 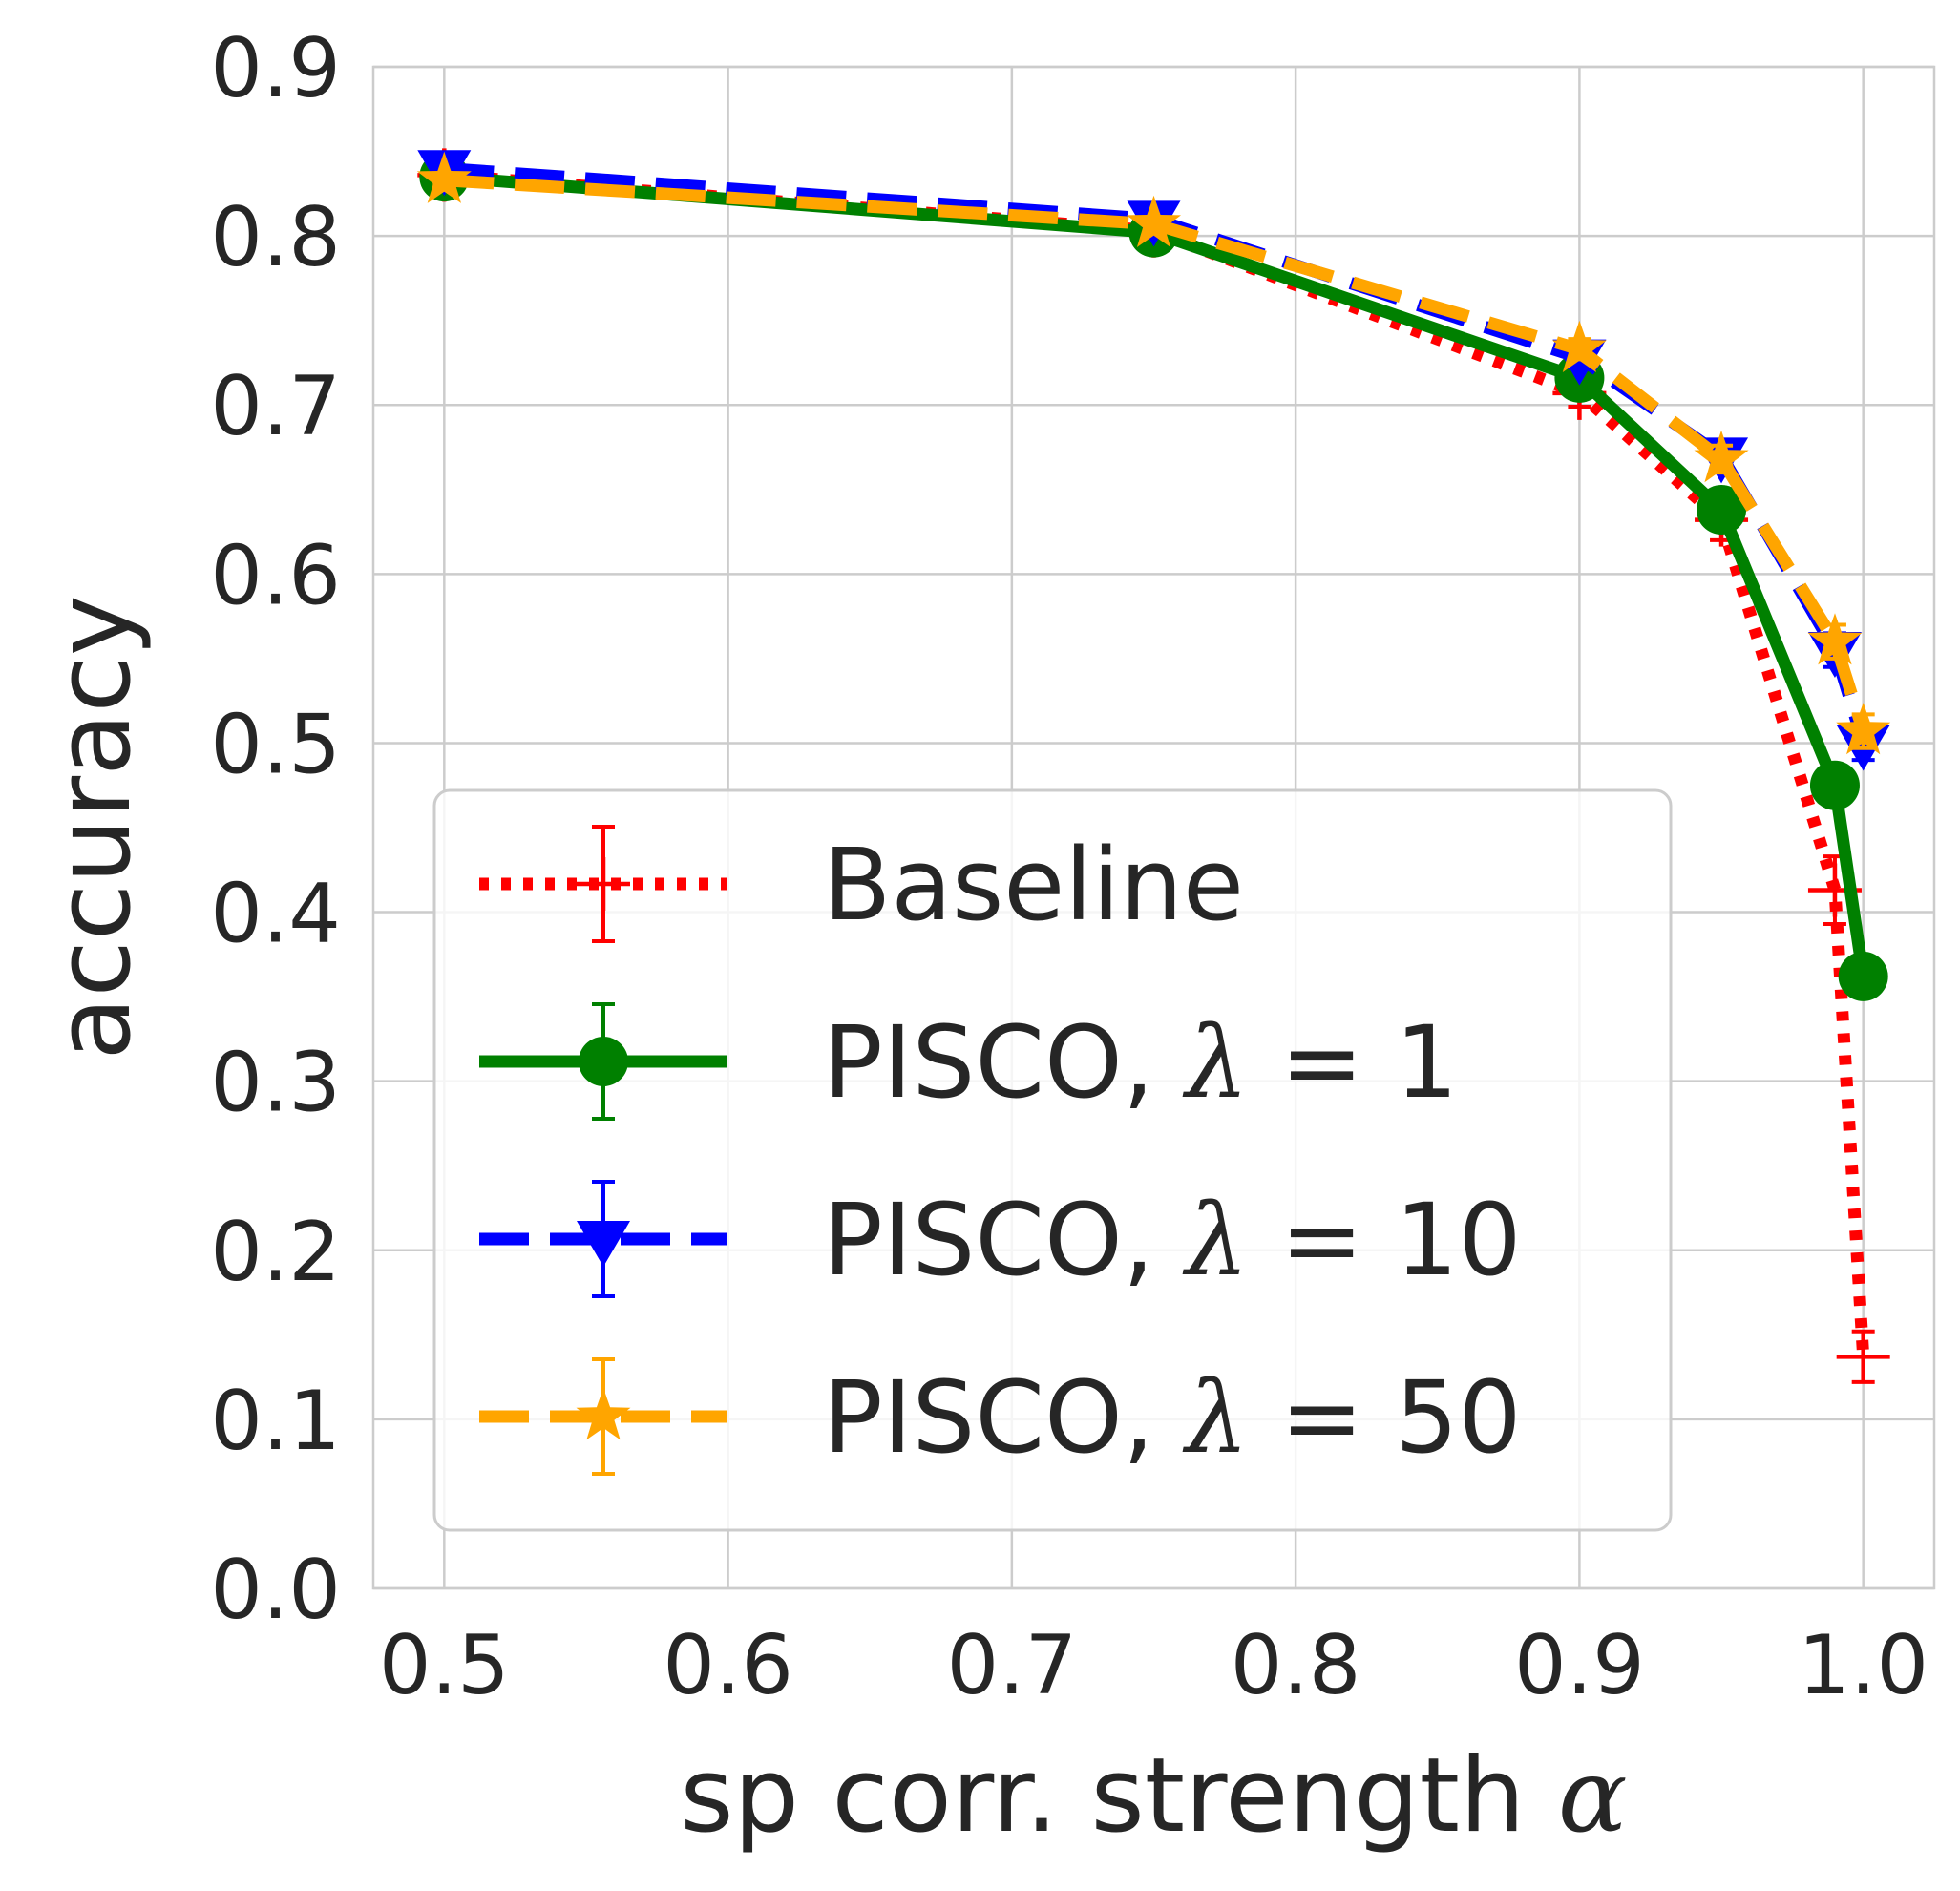 I want to click on legend-item-0: Baseline, so click(x=861, y=884).